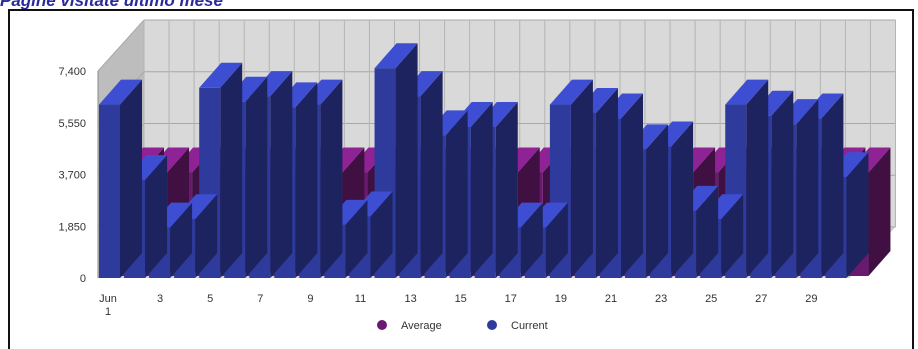 The height and width of the screenshot is (349, 918). Describe the element at coordinates (260, 299) in the screenshot. I see `x-tick-label: 7` at that location.